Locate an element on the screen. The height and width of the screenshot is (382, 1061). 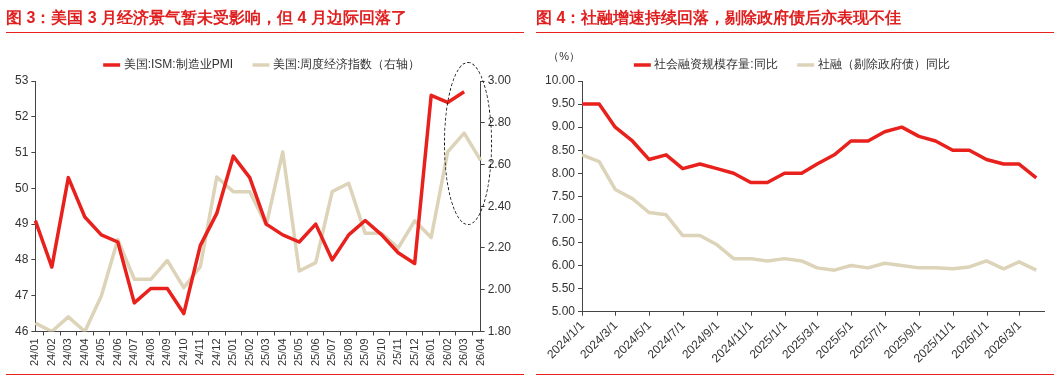
y-tick-label: 8.00 is located at coordinates (563, 172).